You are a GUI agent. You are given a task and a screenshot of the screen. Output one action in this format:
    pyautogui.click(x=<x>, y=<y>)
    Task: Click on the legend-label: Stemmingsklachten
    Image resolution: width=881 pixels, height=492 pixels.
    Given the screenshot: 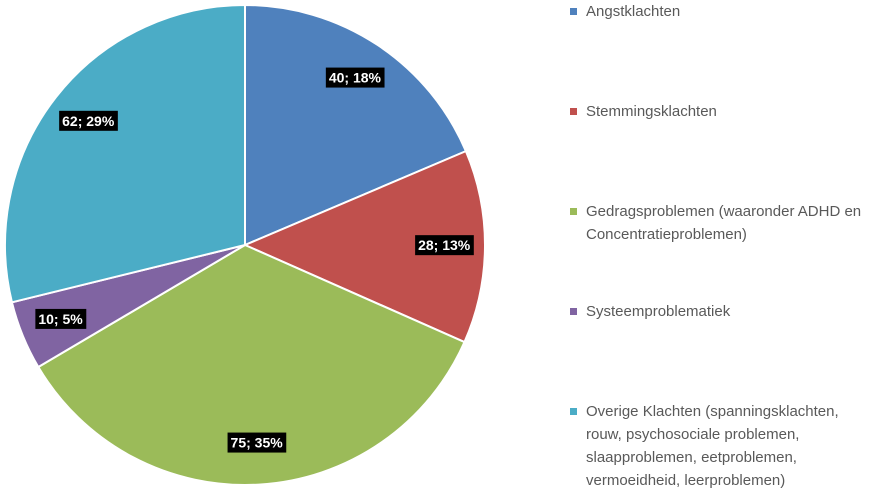 What is the action you would take?
    pyautogui.click(x=651, y=111)
    